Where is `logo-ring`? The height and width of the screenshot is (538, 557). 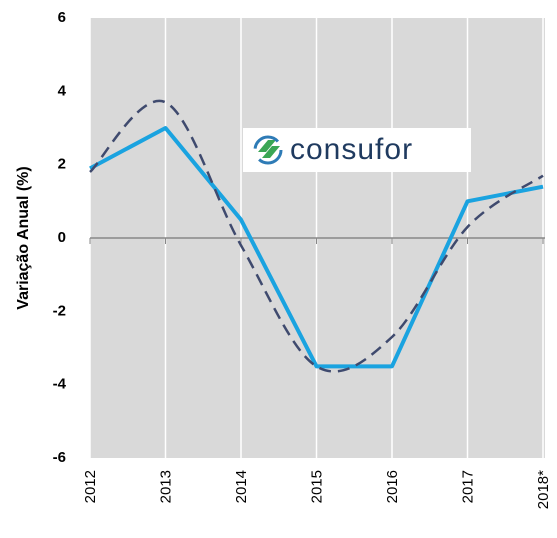 logo-ring is located at coordinates (268, 150).